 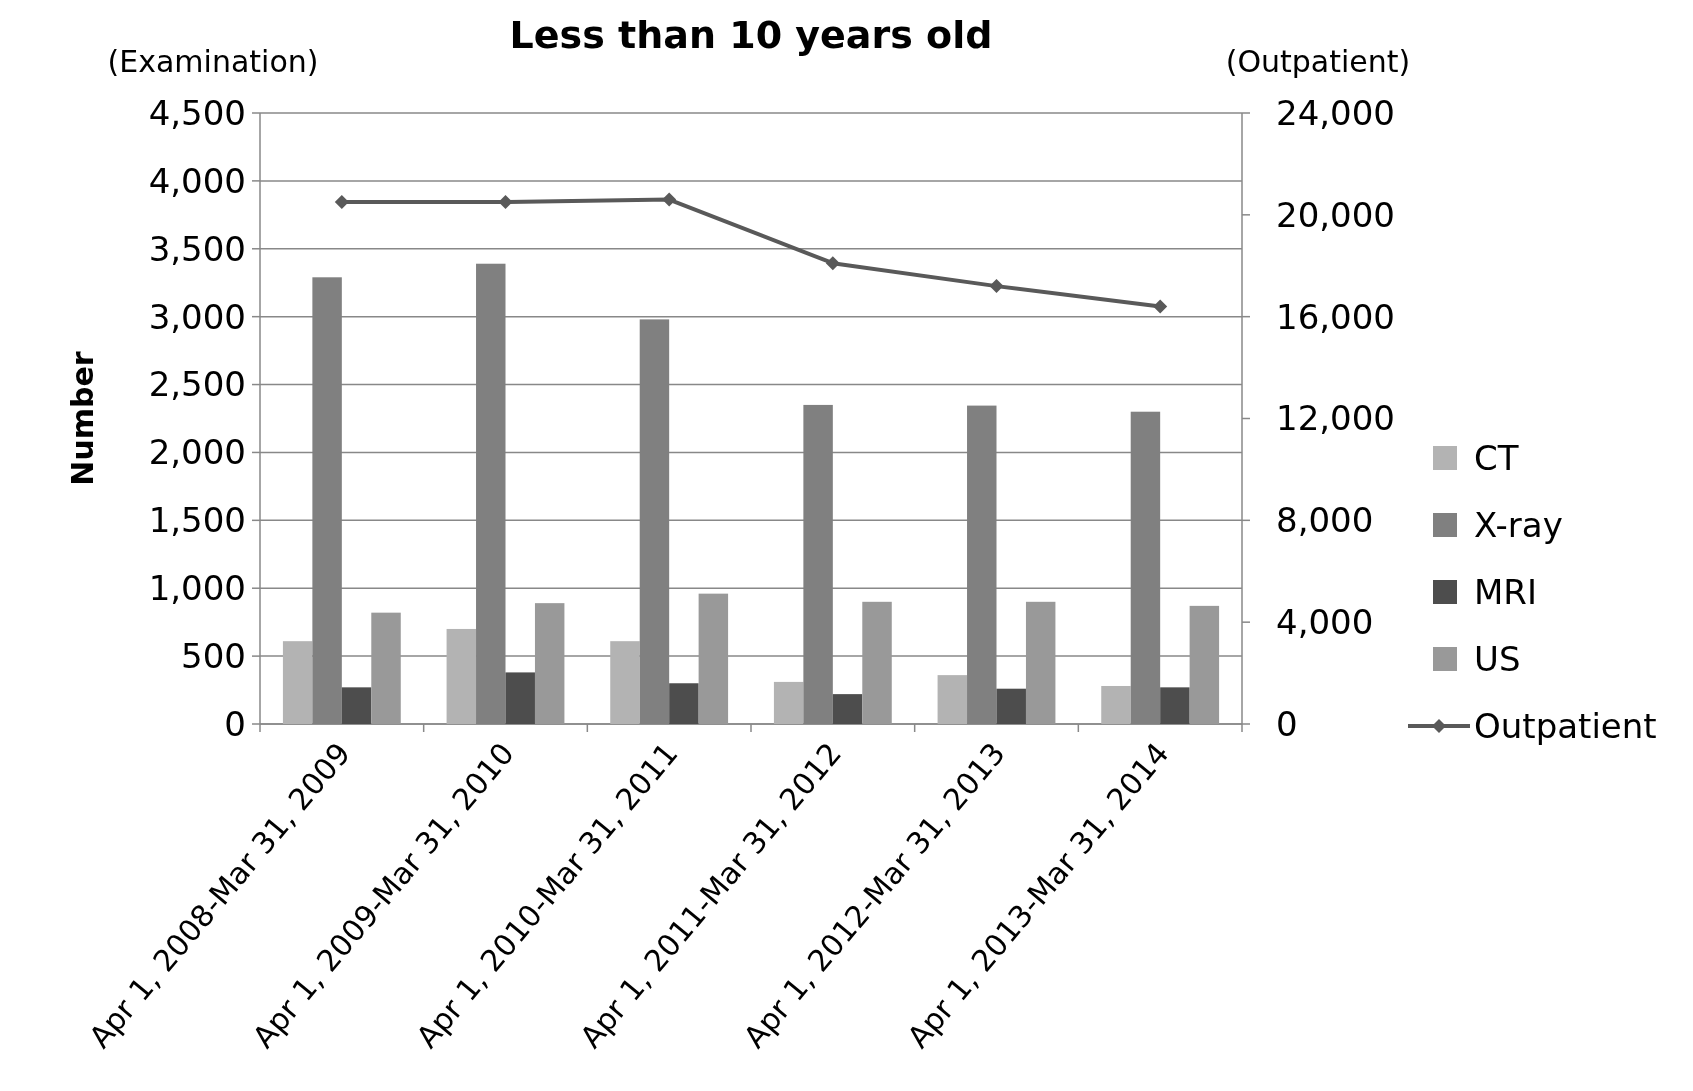 What do you see at coordinates (1335, 418) in the screenshot?
I see `y2-tick-label: 12,000` at bounding box center [1335, 418].